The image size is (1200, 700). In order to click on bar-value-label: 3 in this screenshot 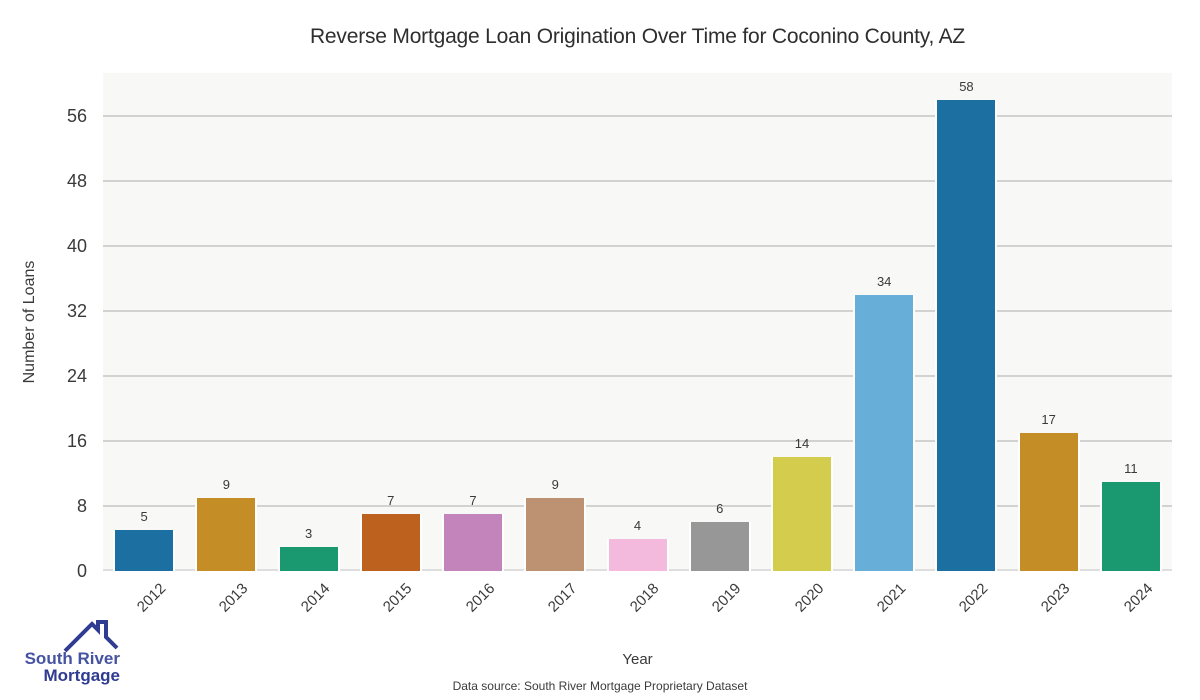, I will do `click(308, 533)`.